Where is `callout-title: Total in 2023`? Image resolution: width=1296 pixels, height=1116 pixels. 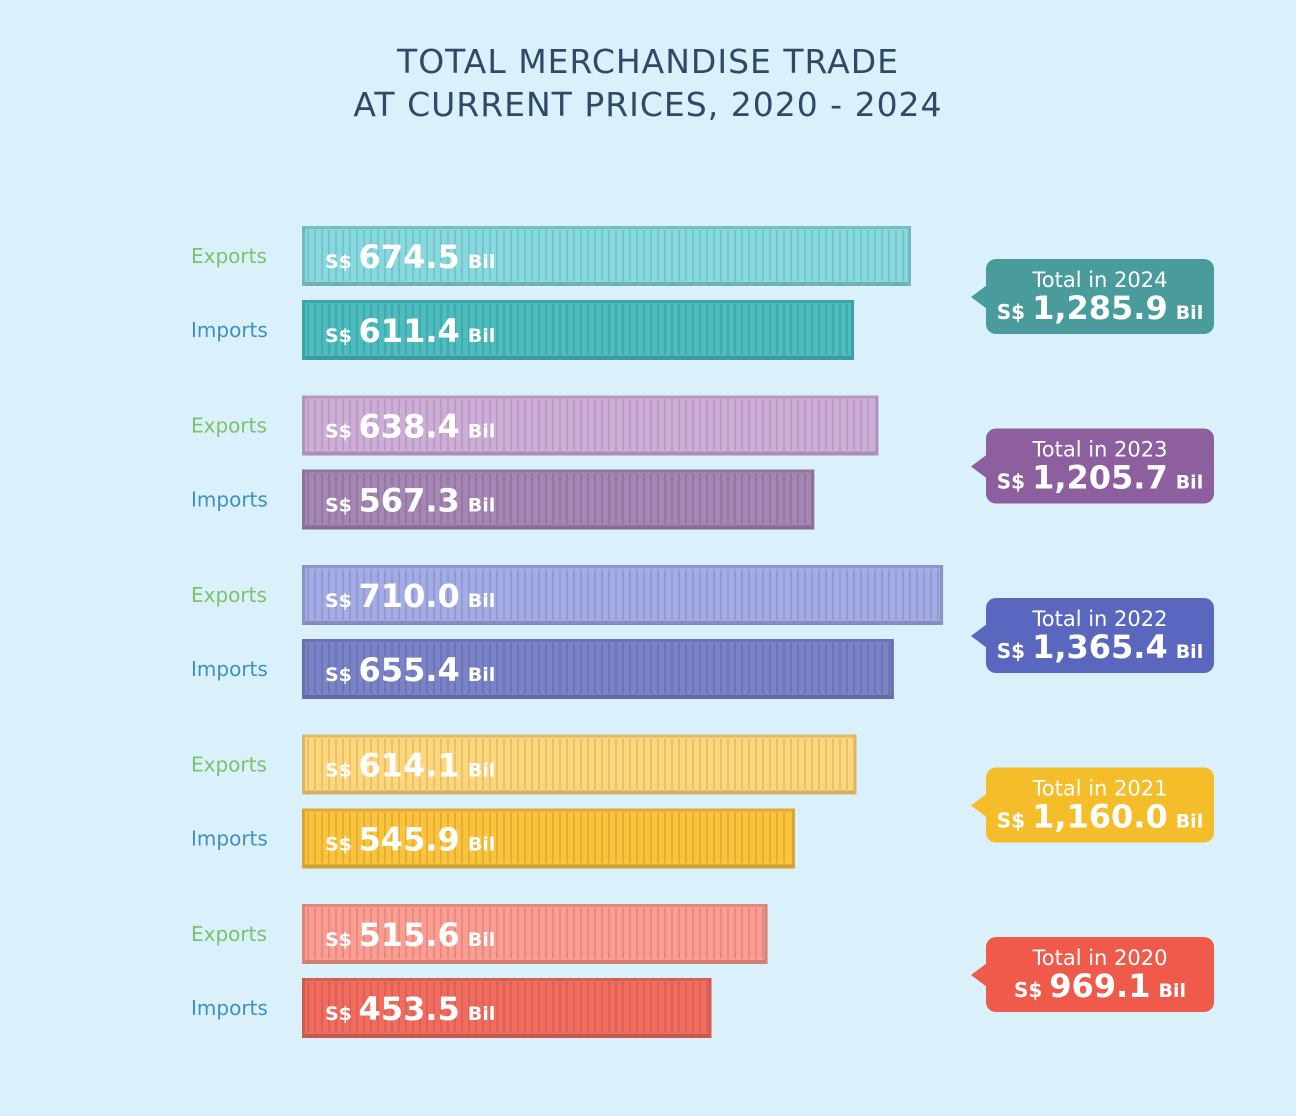
callout-title: Total in 2023 is located at coordinates (1100, 450).